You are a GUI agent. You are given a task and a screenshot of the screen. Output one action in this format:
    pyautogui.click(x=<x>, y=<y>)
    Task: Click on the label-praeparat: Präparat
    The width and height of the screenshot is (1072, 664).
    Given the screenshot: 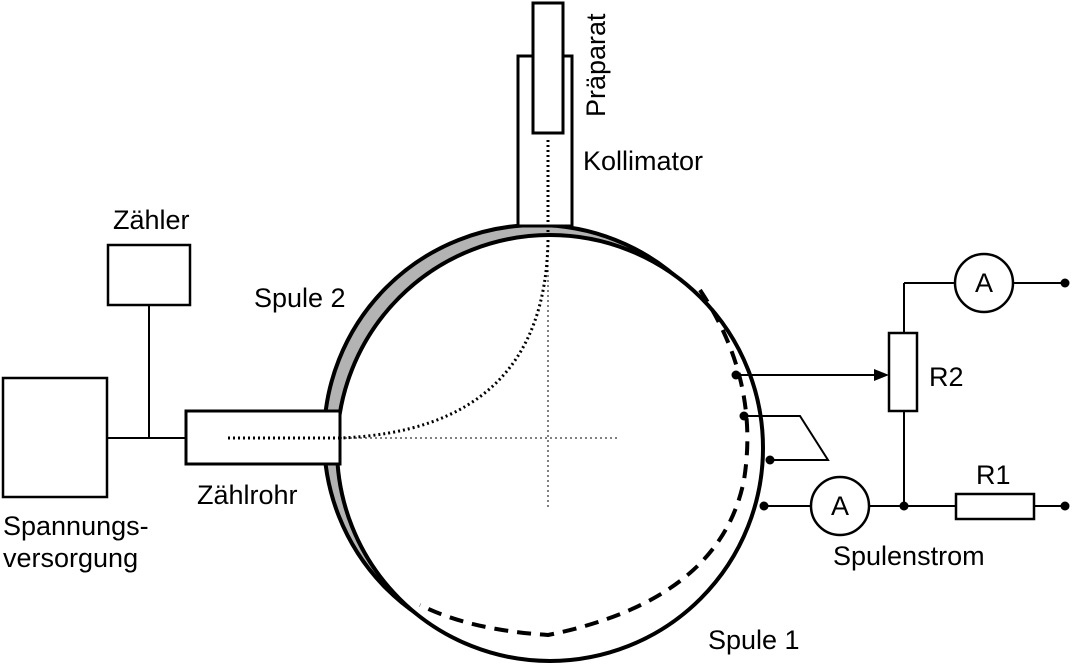 What is the action you would take?
    pyautogui.click(x=596, y=65)
    